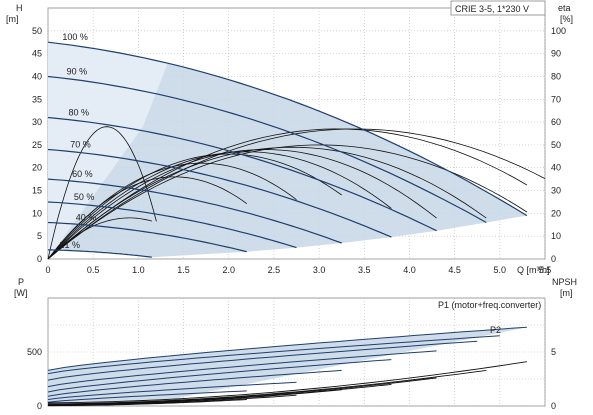  I want to click on eta-tick-label: 10, so click(556, 236).